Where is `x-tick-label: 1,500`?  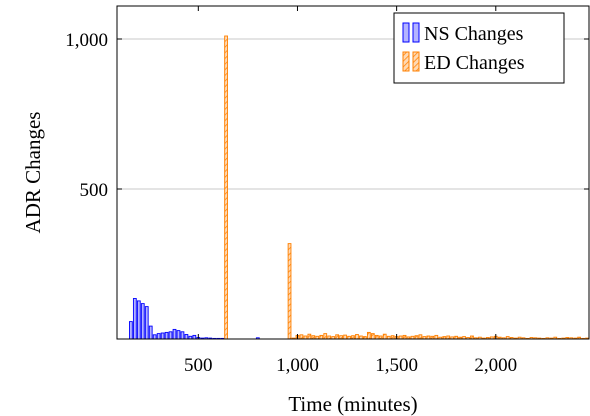 x-tick-label: 1,500 is located at coordinates (396, 365).